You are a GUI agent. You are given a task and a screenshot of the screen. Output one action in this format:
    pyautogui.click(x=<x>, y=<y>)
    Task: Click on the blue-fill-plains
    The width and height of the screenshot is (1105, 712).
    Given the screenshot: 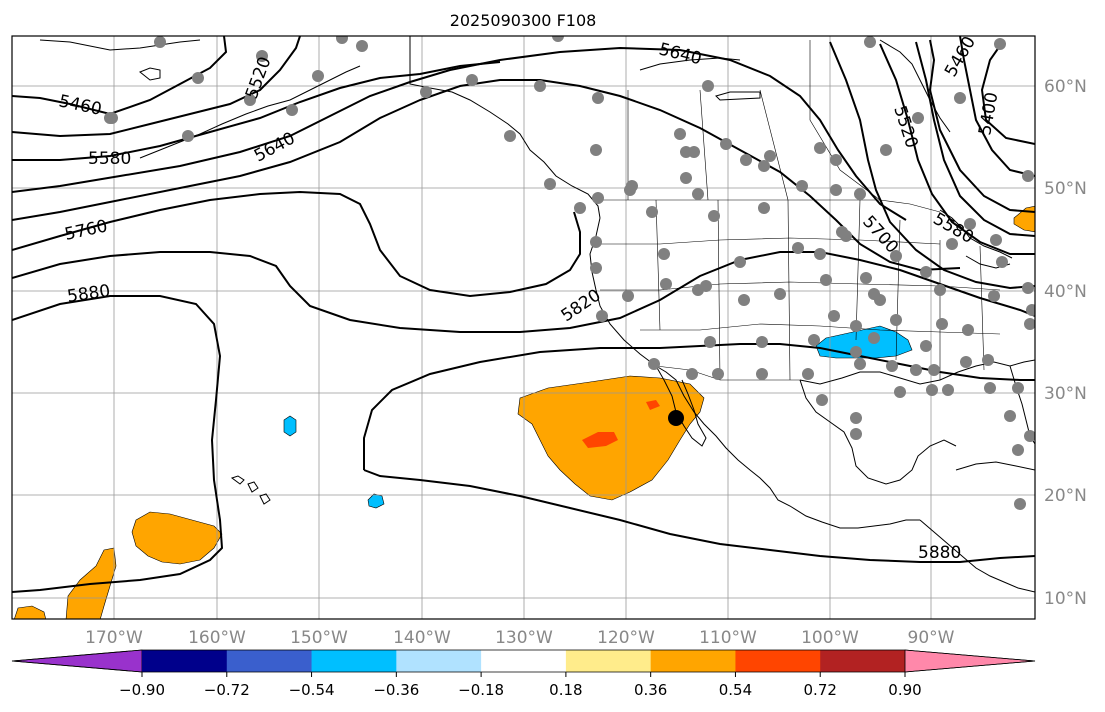 What is the action you would take?
    pyautogui.click(x=864, y=342)
    